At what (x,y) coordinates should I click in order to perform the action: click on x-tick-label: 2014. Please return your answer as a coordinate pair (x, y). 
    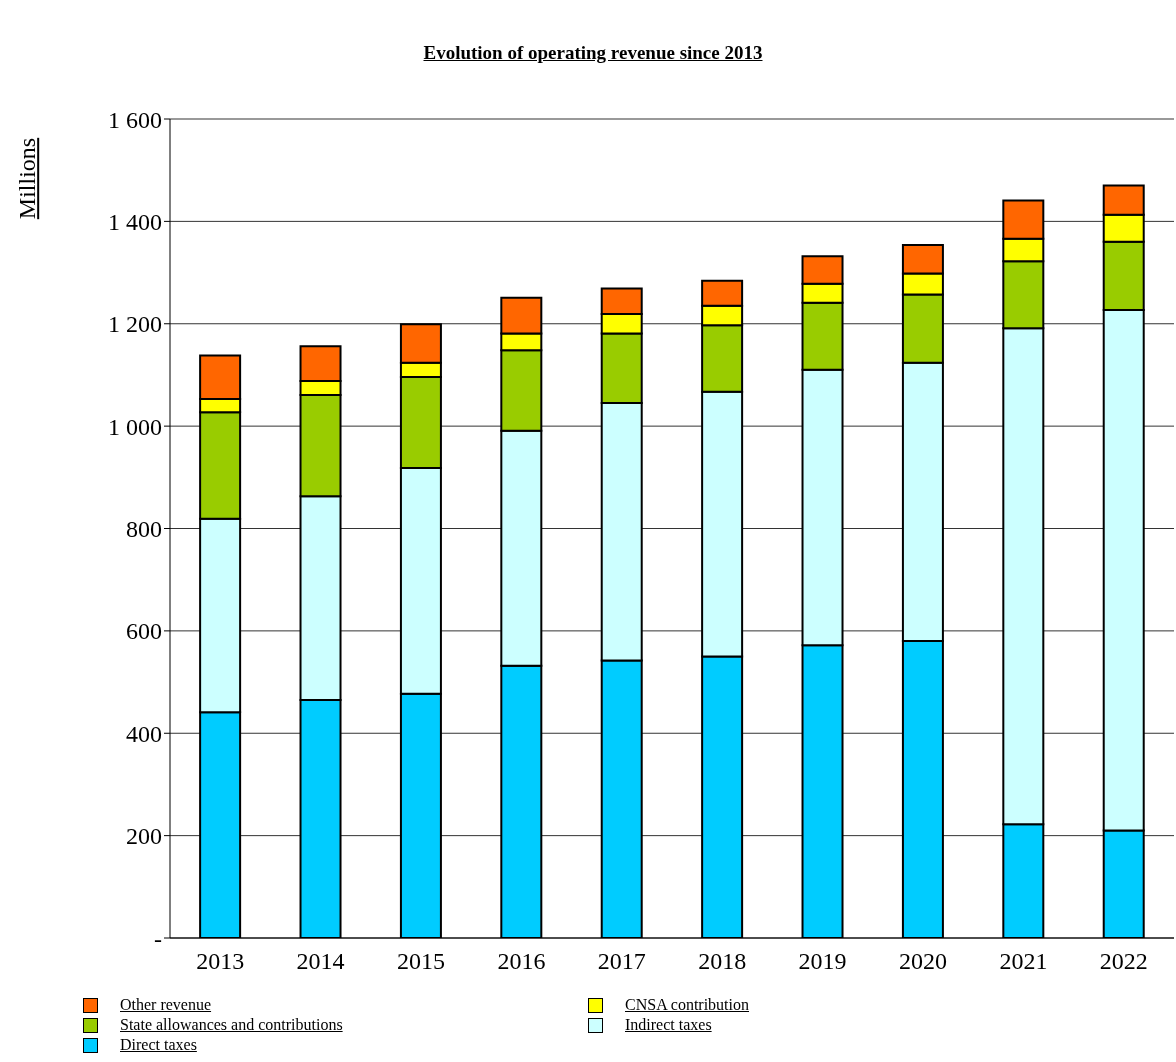
    Looking at the image, I should click on (320, 961).